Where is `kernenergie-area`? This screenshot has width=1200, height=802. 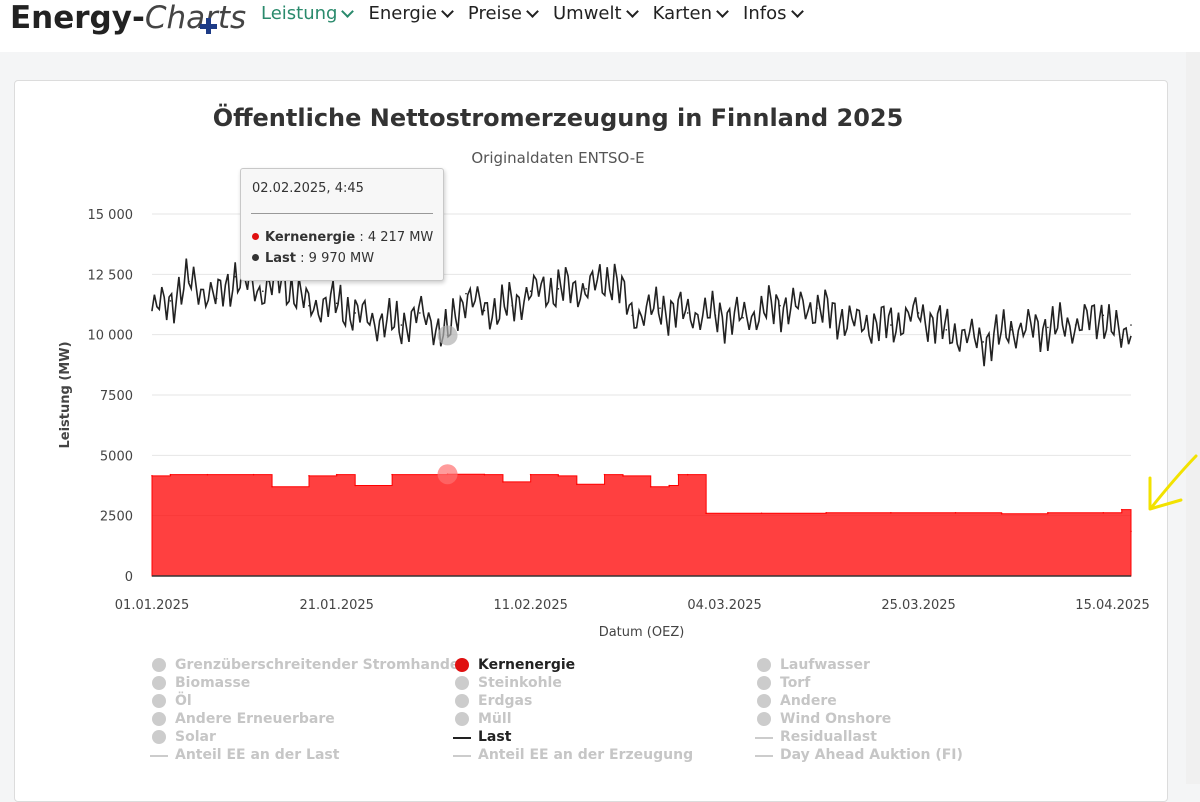
kernenergie-area is located at coordinates (641, 525).